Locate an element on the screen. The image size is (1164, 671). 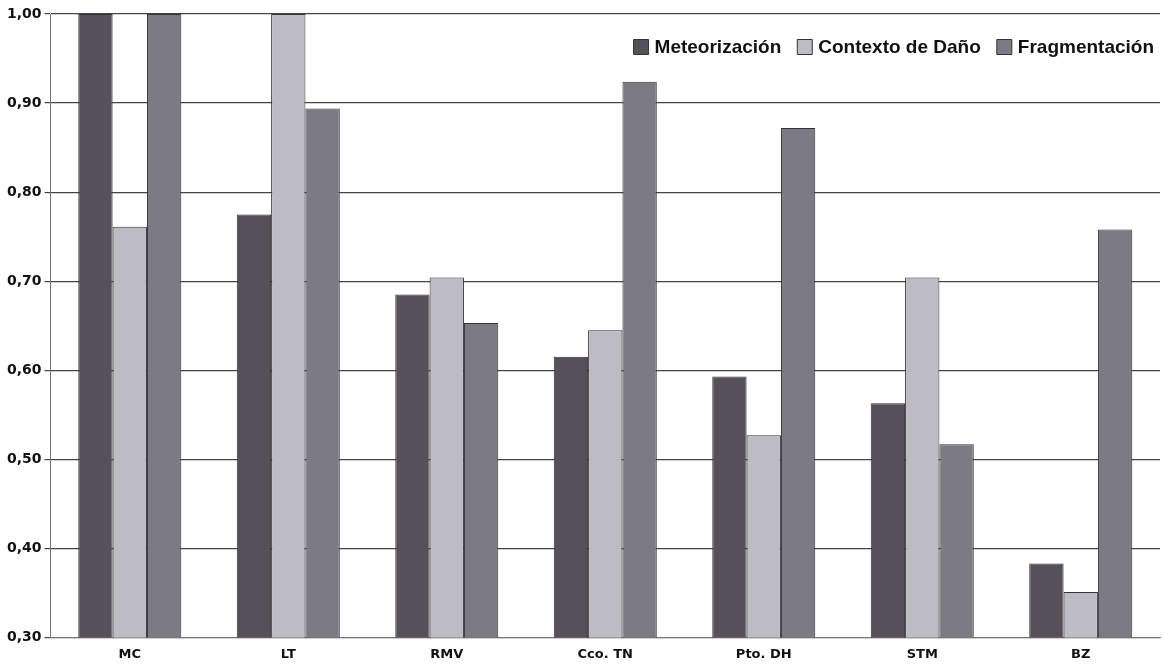
y-tick-label: 0,90 is located at coordinates (24, 101).